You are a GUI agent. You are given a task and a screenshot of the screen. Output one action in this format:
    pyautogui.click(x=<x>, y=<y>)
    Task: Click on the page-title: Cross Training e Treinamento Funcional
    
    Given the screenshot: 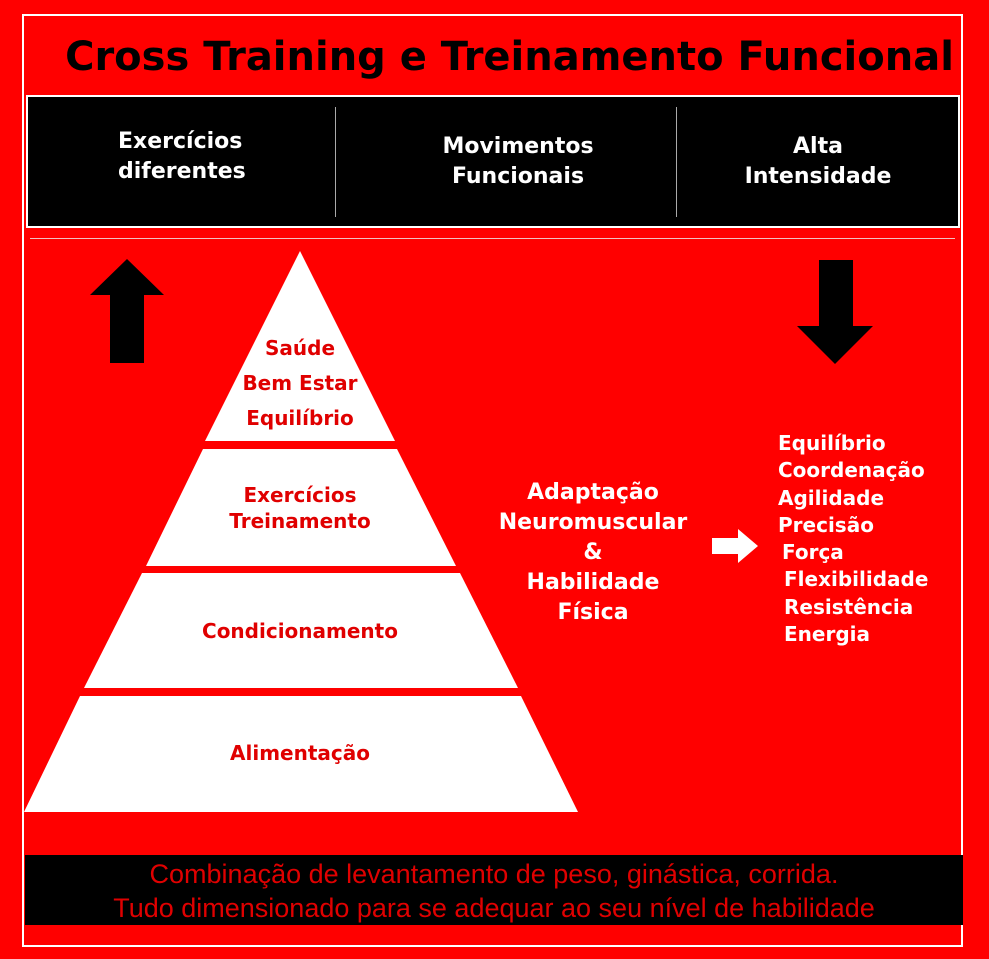 What is the action you would take?
    pyautogui.click(x=509, y=57)
    